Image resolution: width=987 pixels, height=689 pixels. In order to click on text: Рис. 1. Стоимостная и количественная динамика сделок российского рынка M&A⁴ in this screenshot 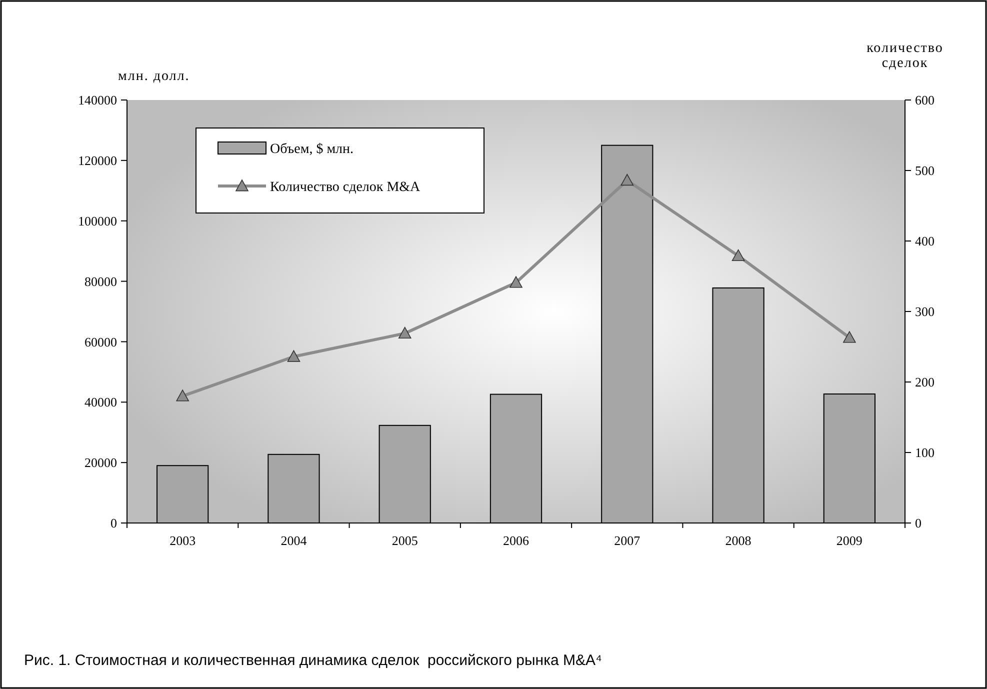, I will do `click(313, 660)`.